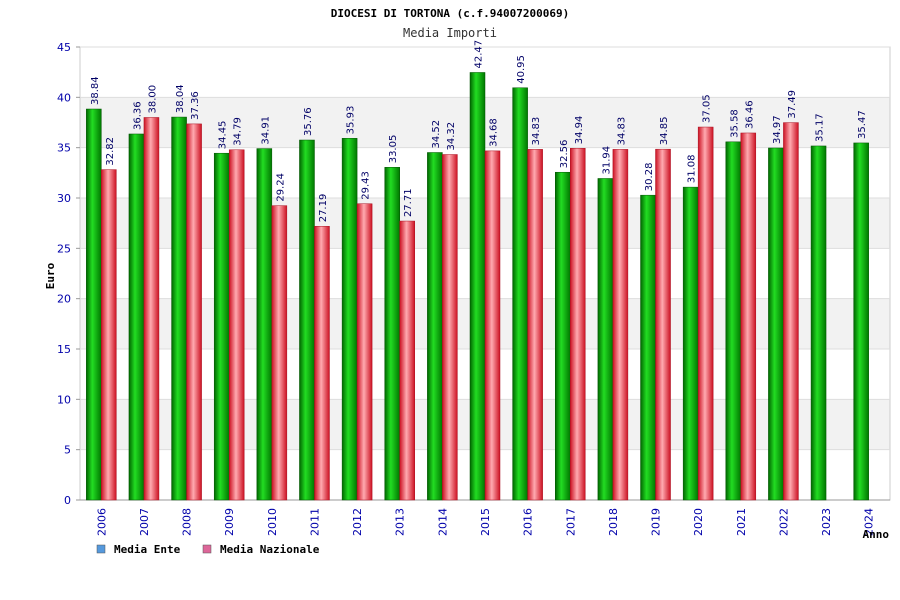 The width and height of the screenshot is (900, 600). What do you see at coordinates (64, 97) in the screenshot?
I see `y-tick-label: 40` at bounding box center [64, 97].